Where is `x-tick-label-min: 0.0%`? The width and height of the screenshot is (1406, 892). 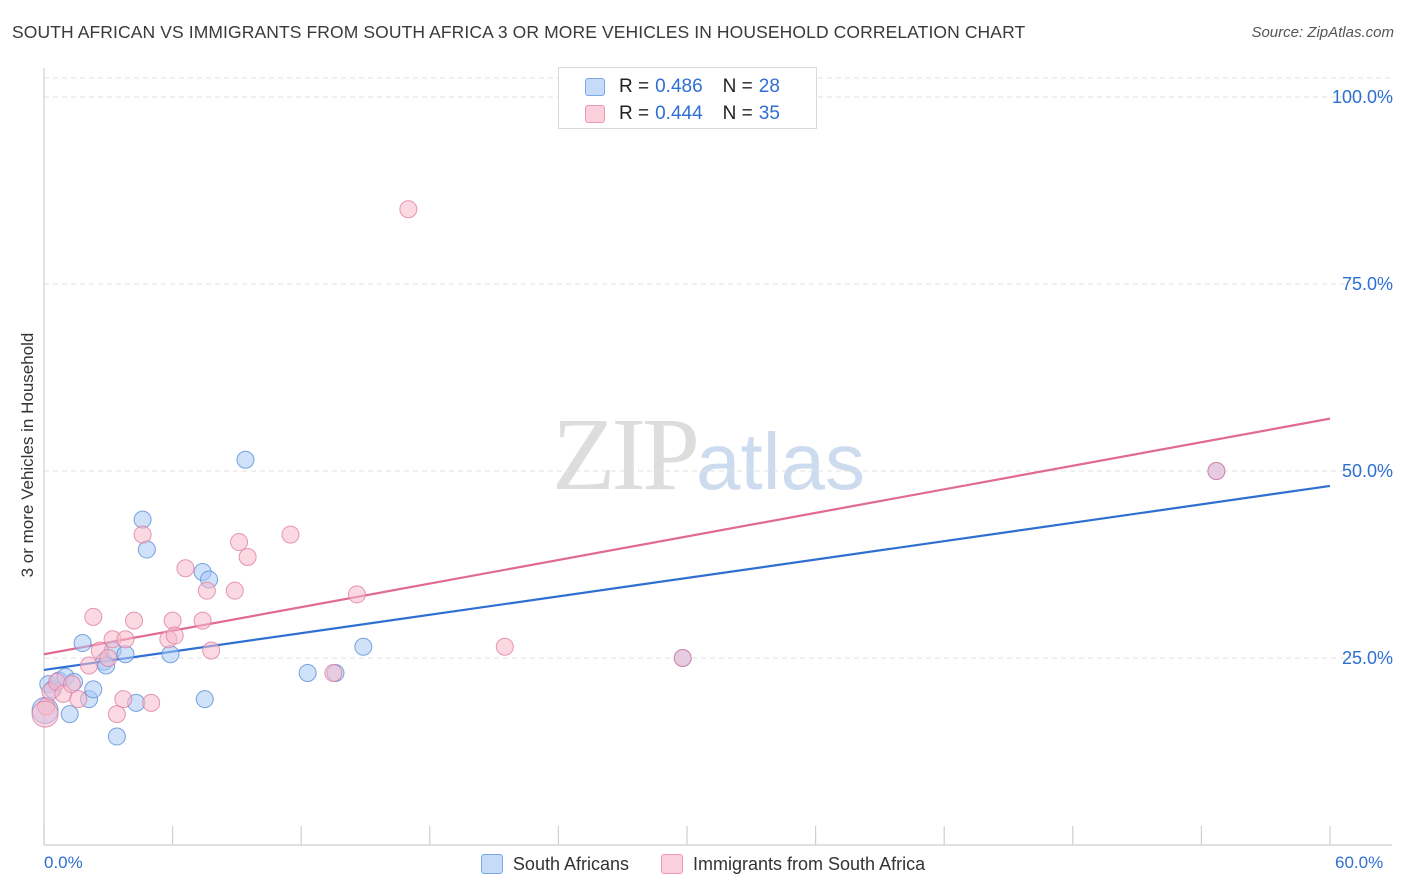 x-tick-label-min: 0.0% is located at coordinates (63, 862).